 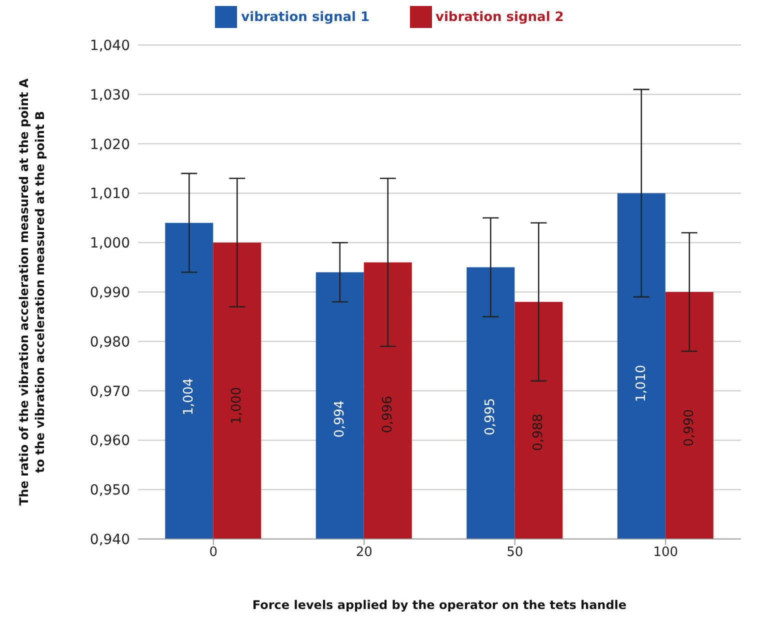 What do you see at coordinates (110, 392) in the screenshot?
I see `y-tick-label: 0,970` at bounding box center [110, 392].